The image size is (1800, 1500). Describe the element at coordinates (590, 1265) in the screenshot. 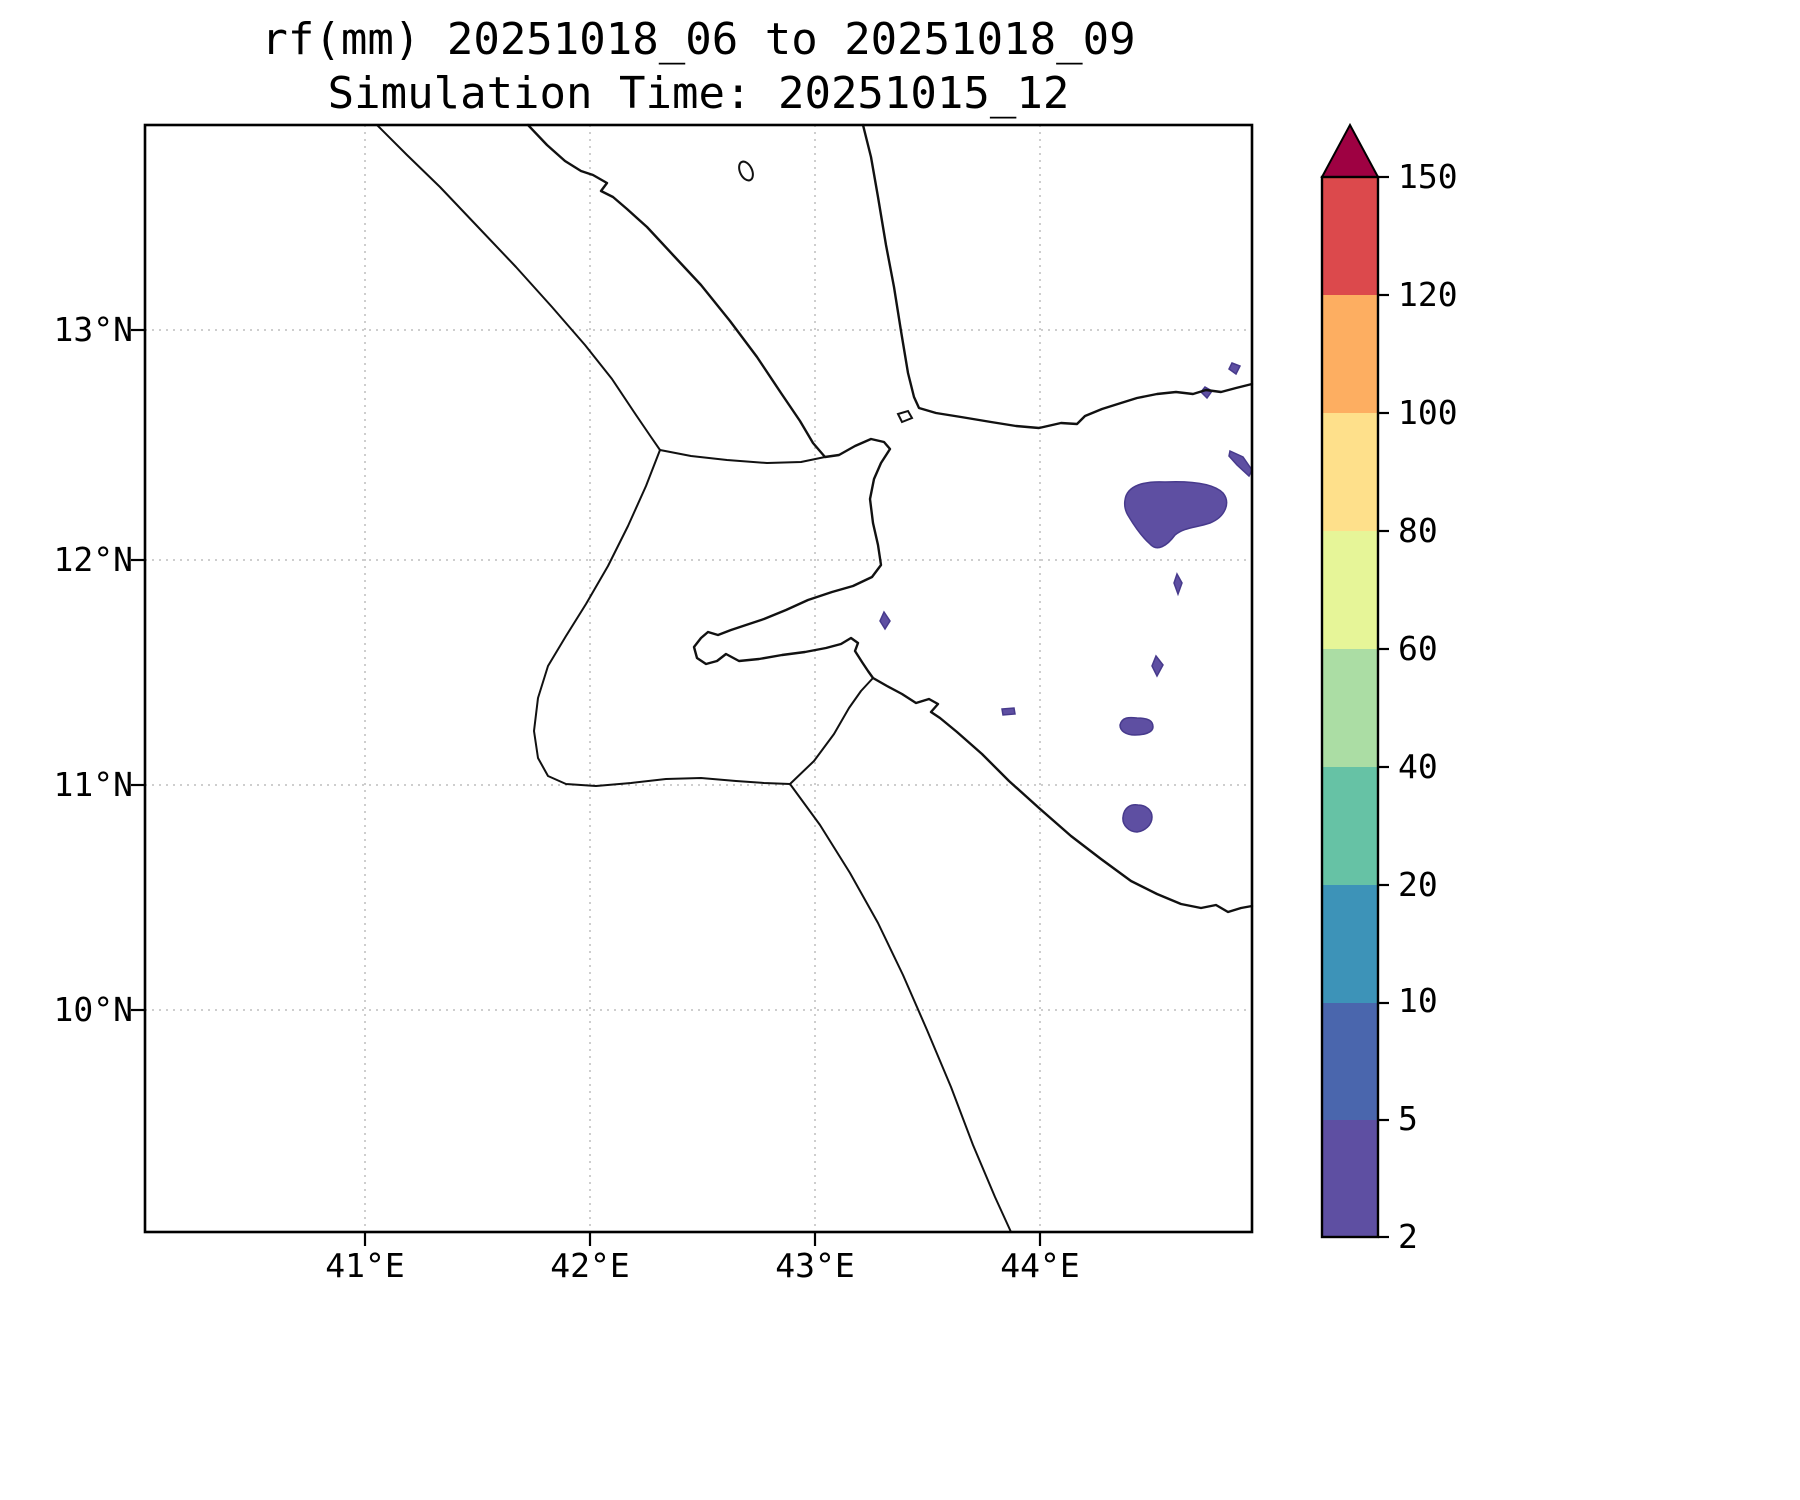

I see `xtick-42e: 42°E` at that location.